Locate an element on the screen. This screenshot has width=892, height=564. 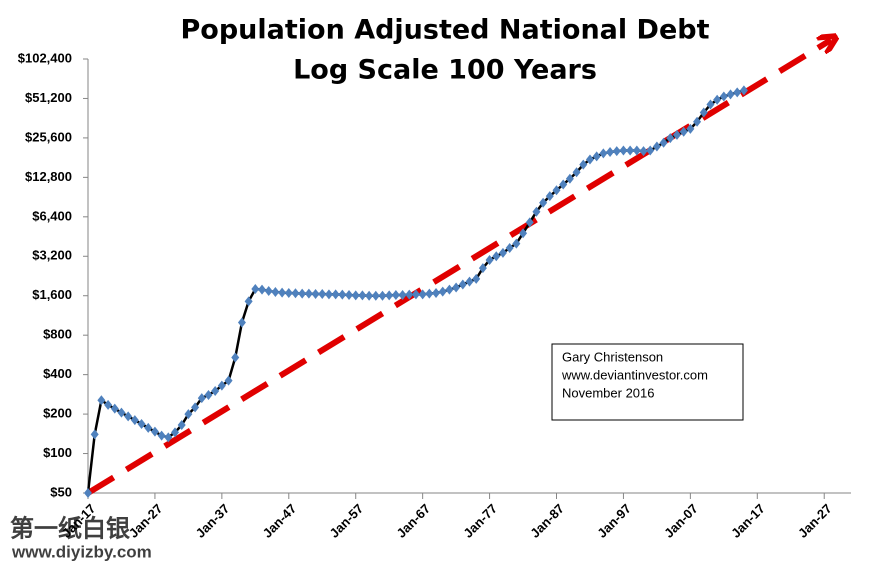
y-tick-label: $100 is located at coordinates (57, 452).